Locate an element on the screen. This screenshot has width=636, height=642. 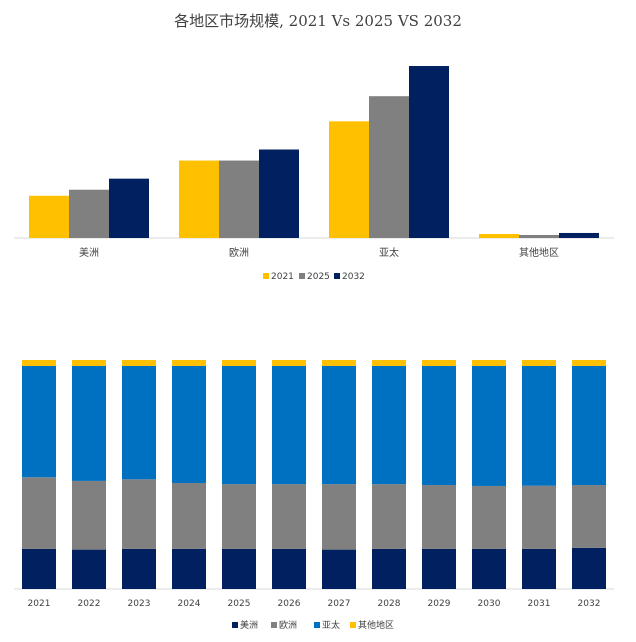
bar-cat-1-2021 is located at coordinates (199, 199).